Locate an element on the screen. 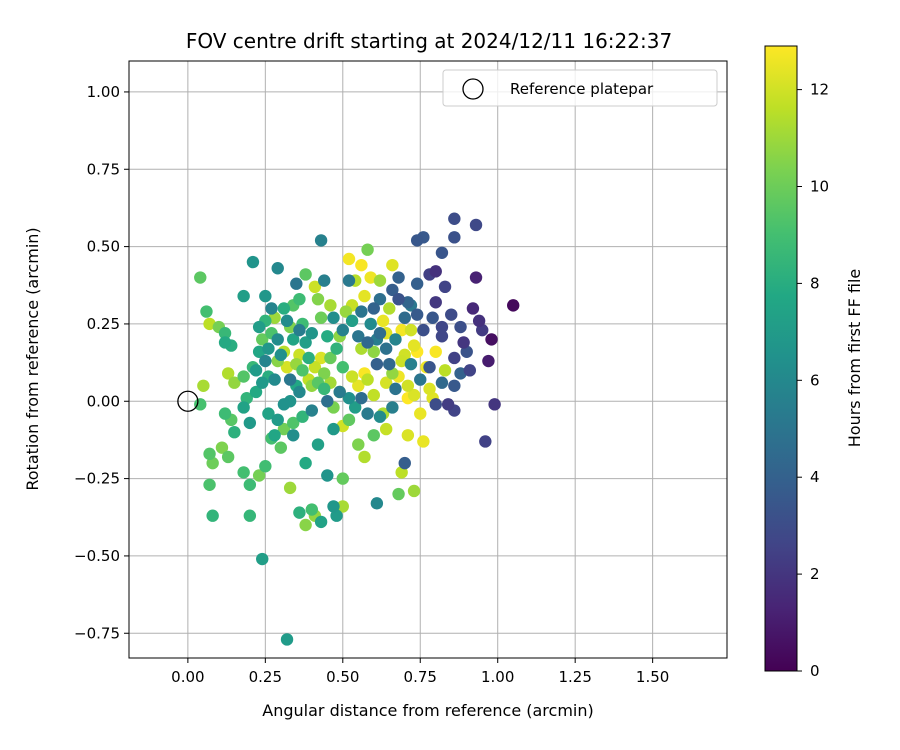  y-axis-ticks: 1.00 0.75 0.50 0.25 0.00 −0.25 −0.50 −0.75 is located at coordinates (101, 362).